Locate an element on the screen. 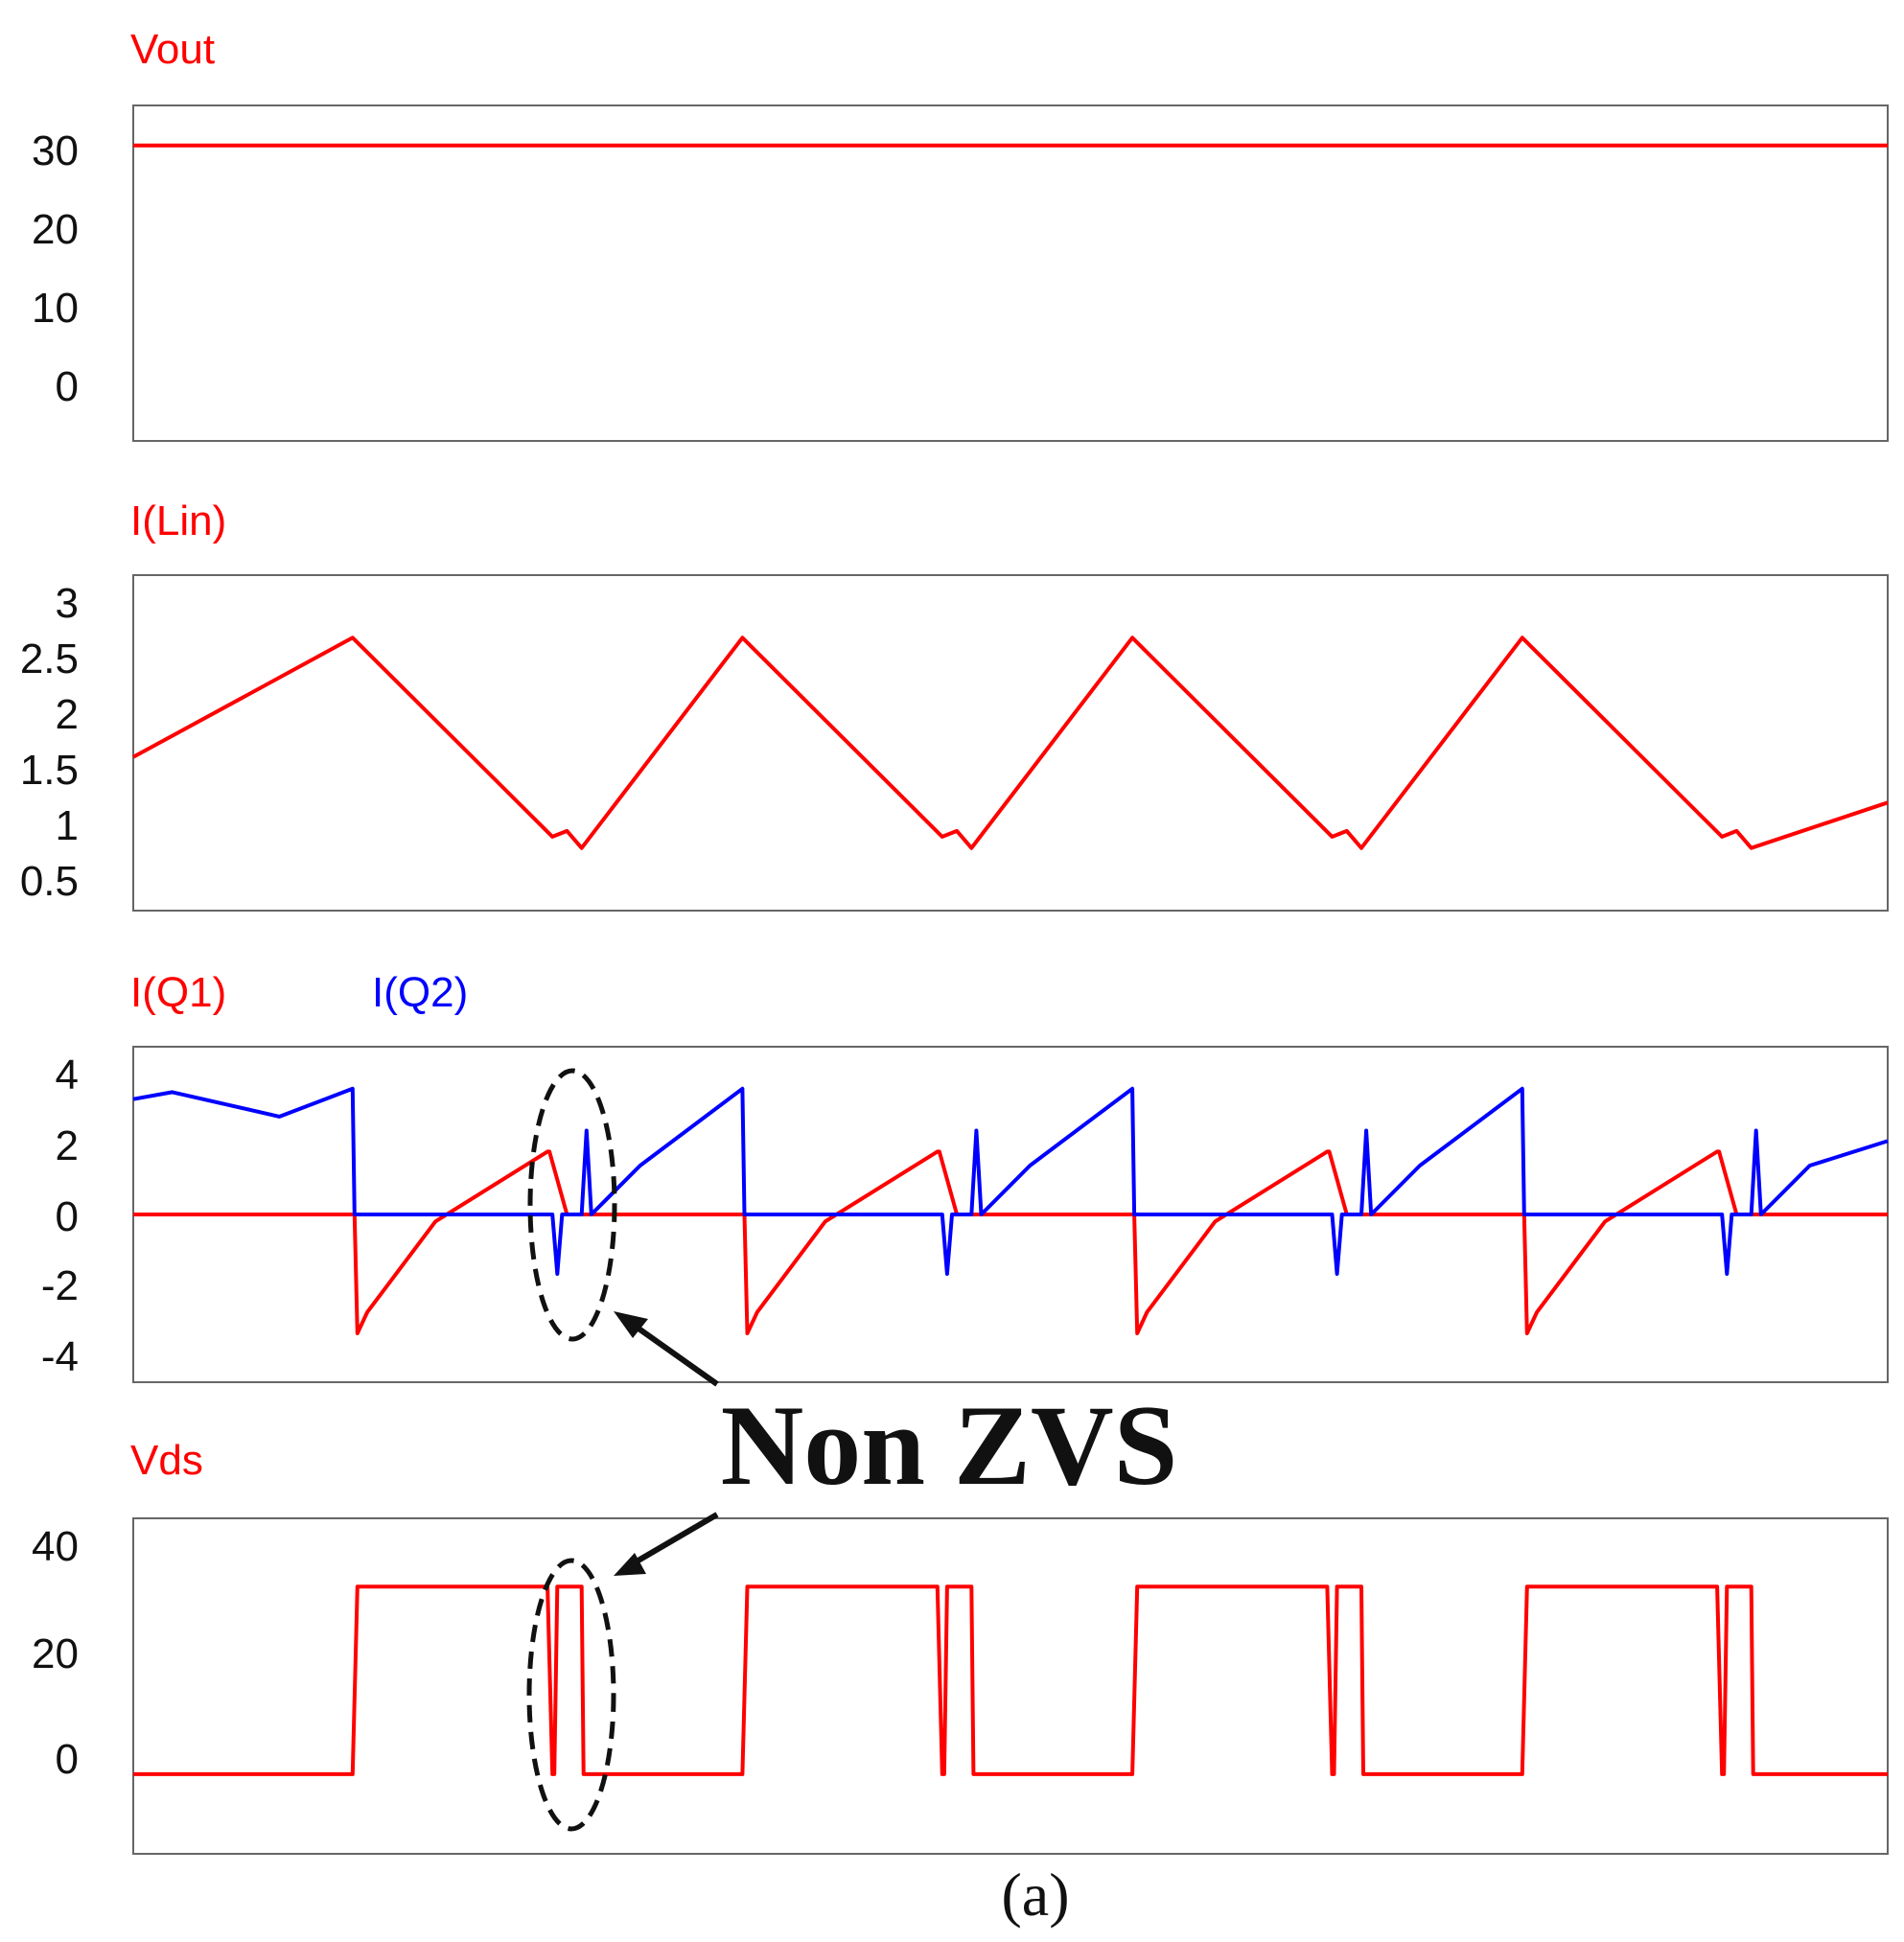 The image size is (1904, 1942). figure-caption: (a) is located at coordinates (1035, 1895).